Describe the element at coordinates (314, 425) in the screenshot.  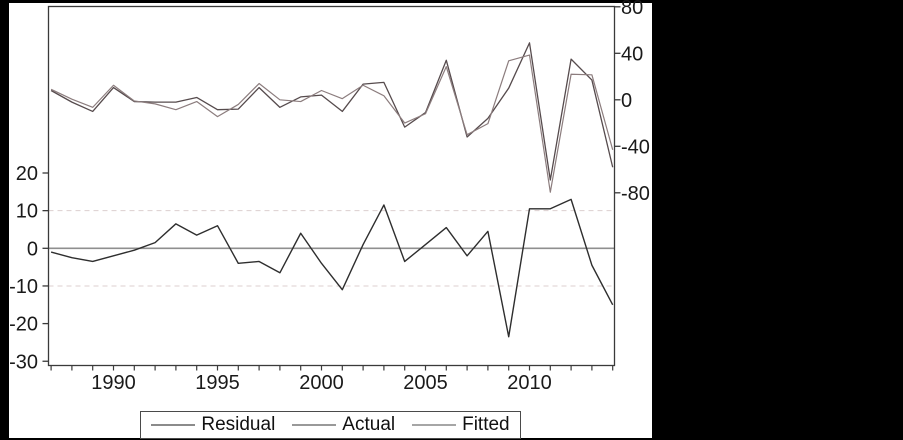
I see `legend-swatch-actual` at that location.